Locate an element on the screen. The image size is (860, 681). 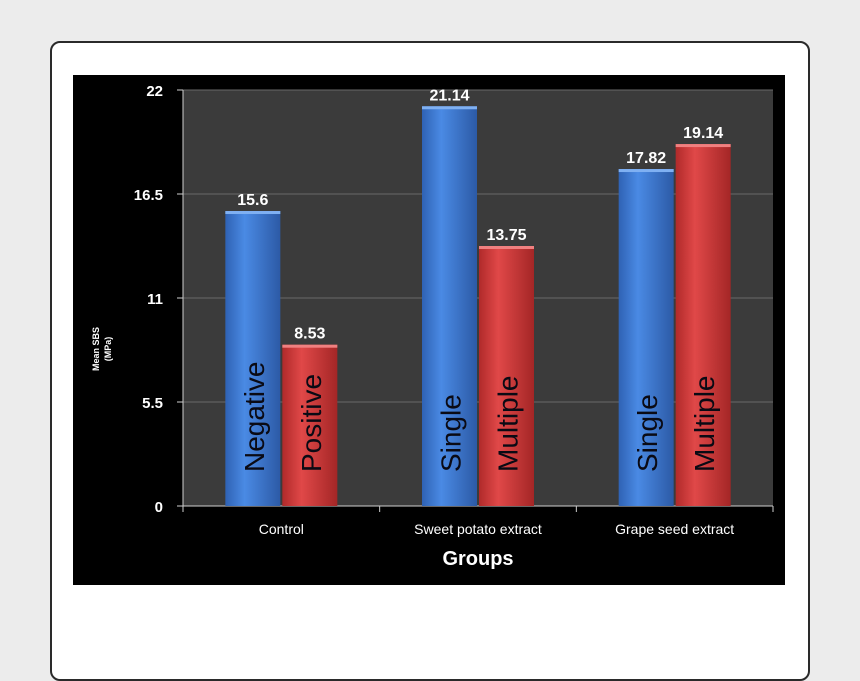
y-tick-label: 0 is located at coordinates (159, 507).